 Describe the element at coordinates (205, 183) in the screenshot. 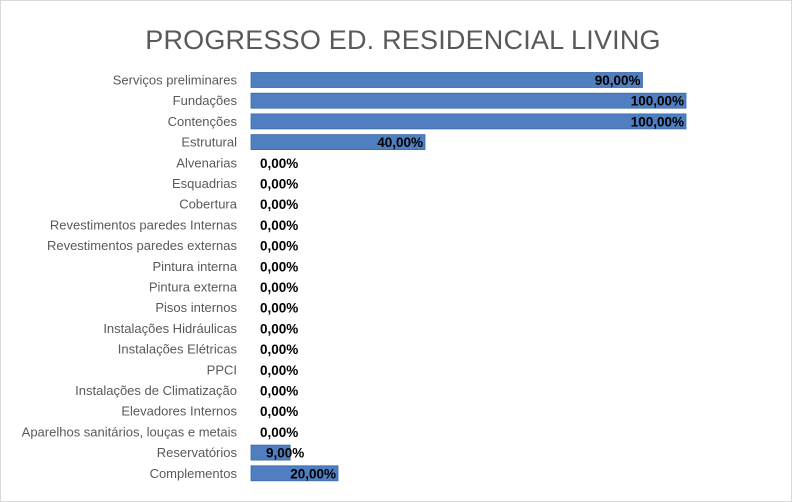

I see `category-label-esquadrias: Esquadrias` at that location.